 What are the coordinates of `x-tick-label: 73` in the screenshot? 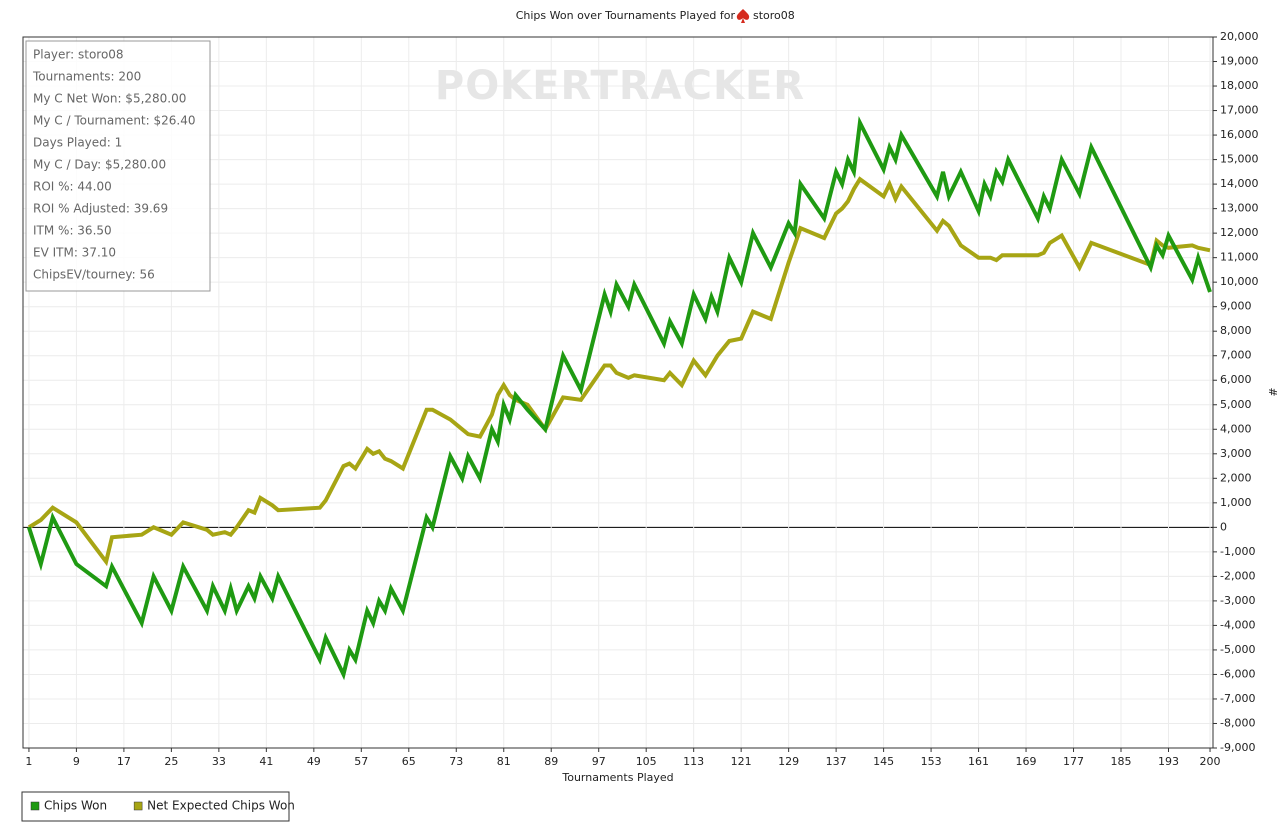 It's located at (456, 761).